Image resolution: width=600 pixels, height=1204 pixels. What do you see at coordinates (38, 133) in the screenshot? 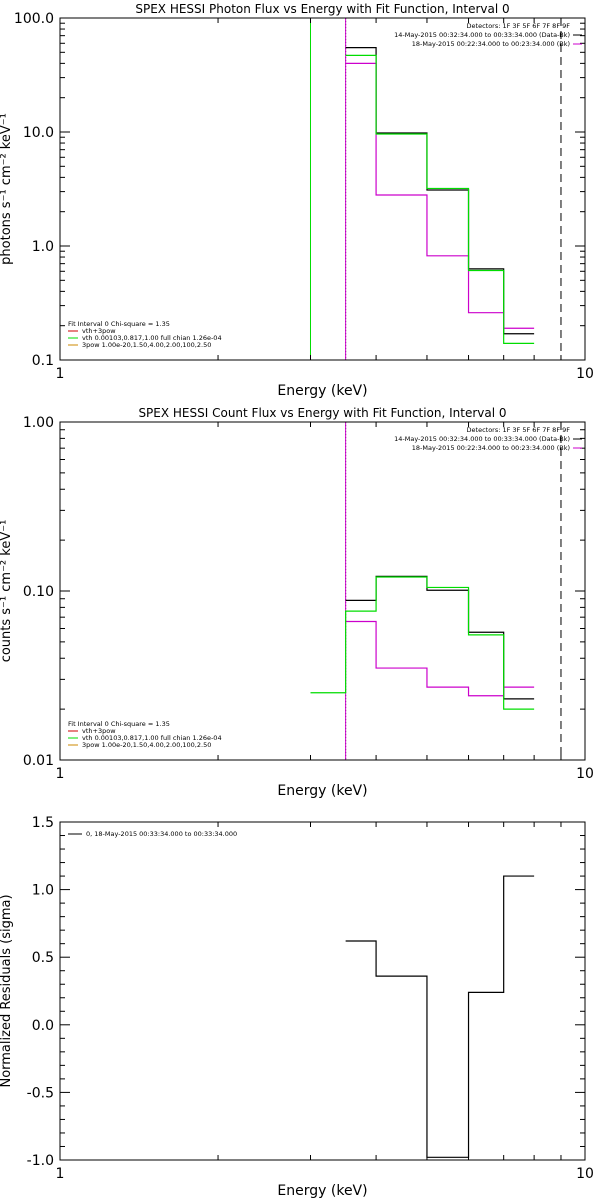
I see `y-tick-label: 10.0` at bounding box center [38, 133].